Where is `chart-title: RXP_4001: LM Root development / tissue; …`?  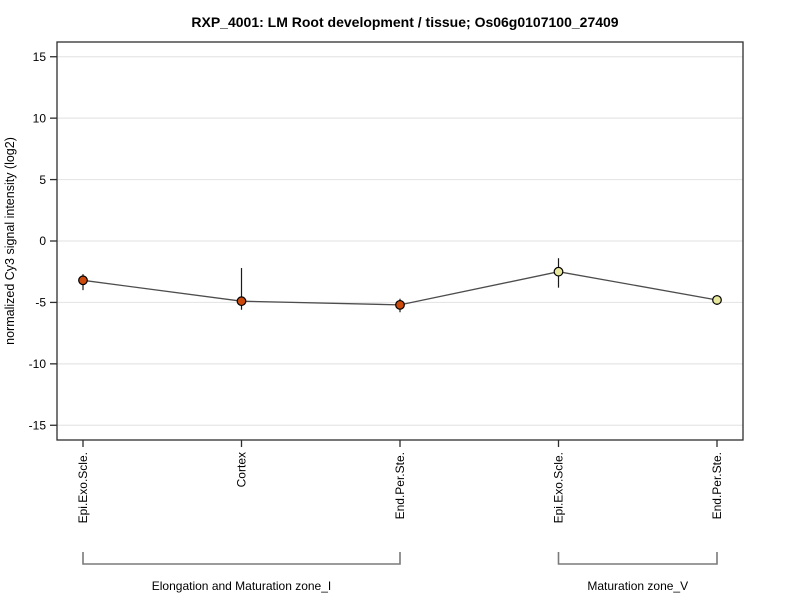 chart-title: RXP_4001: LM Root development / tissue; … is located at coordinates (404, 22).